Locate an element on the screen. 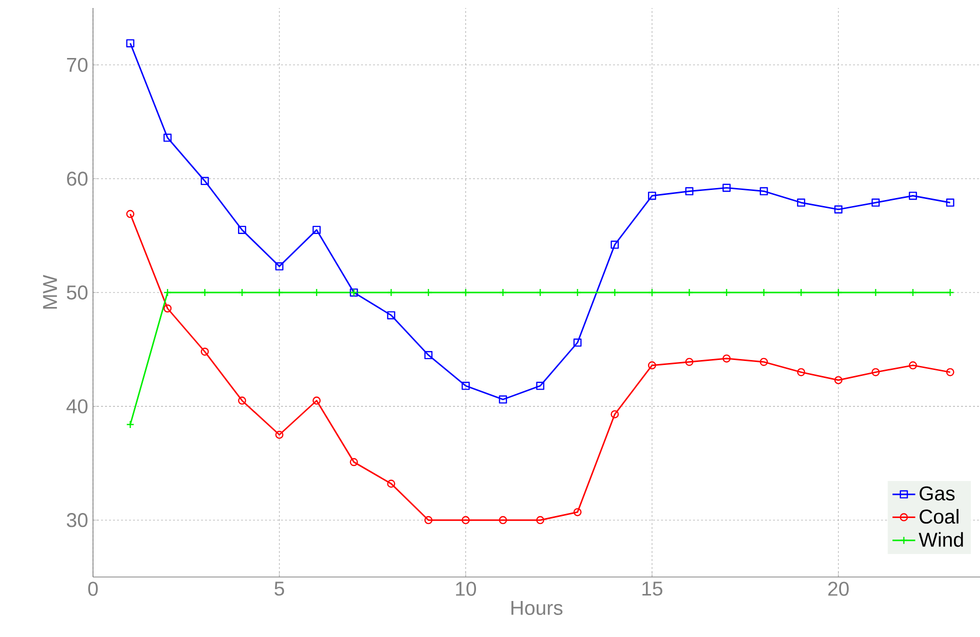 Image resolution: width=980 pixels, height=637 pixels. y-axis-title: MW is located at coordinates (50, 291).